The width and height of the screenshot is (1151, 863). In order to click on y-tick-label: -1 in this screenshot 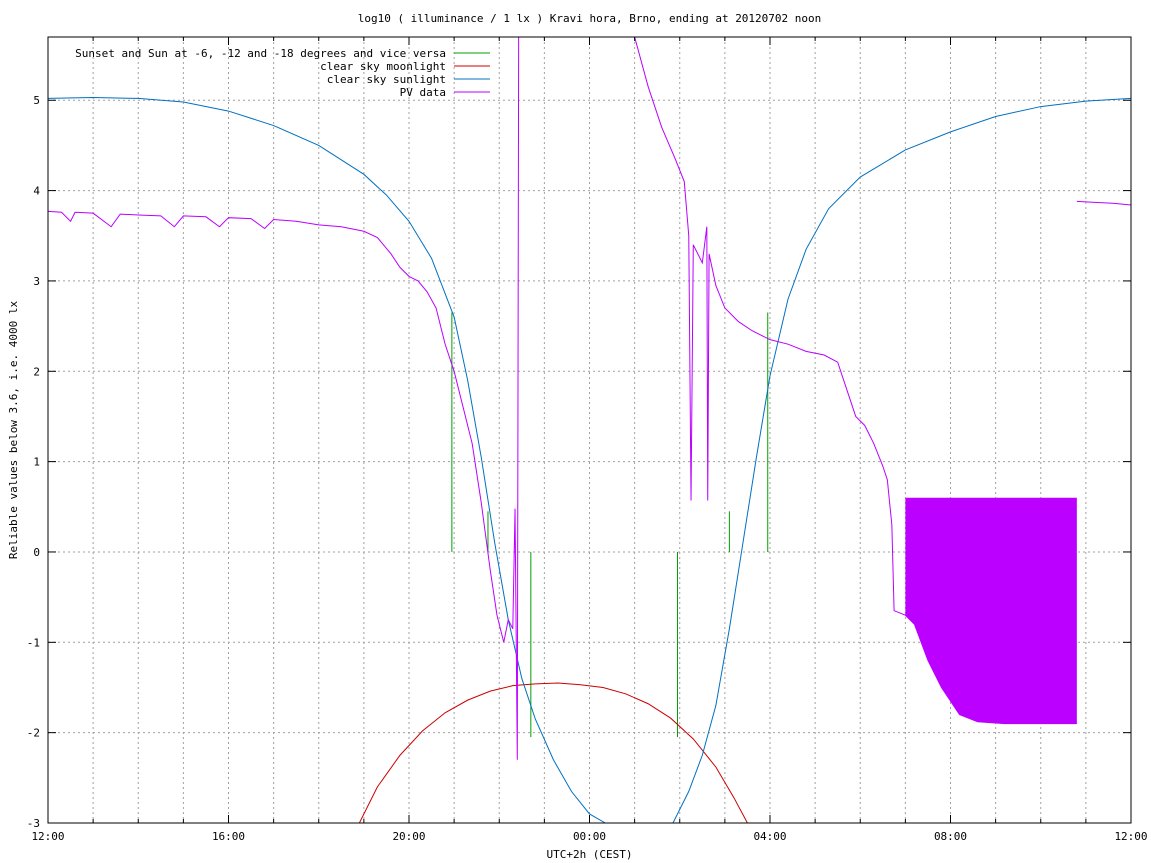, I will do `click(33, 642)`.